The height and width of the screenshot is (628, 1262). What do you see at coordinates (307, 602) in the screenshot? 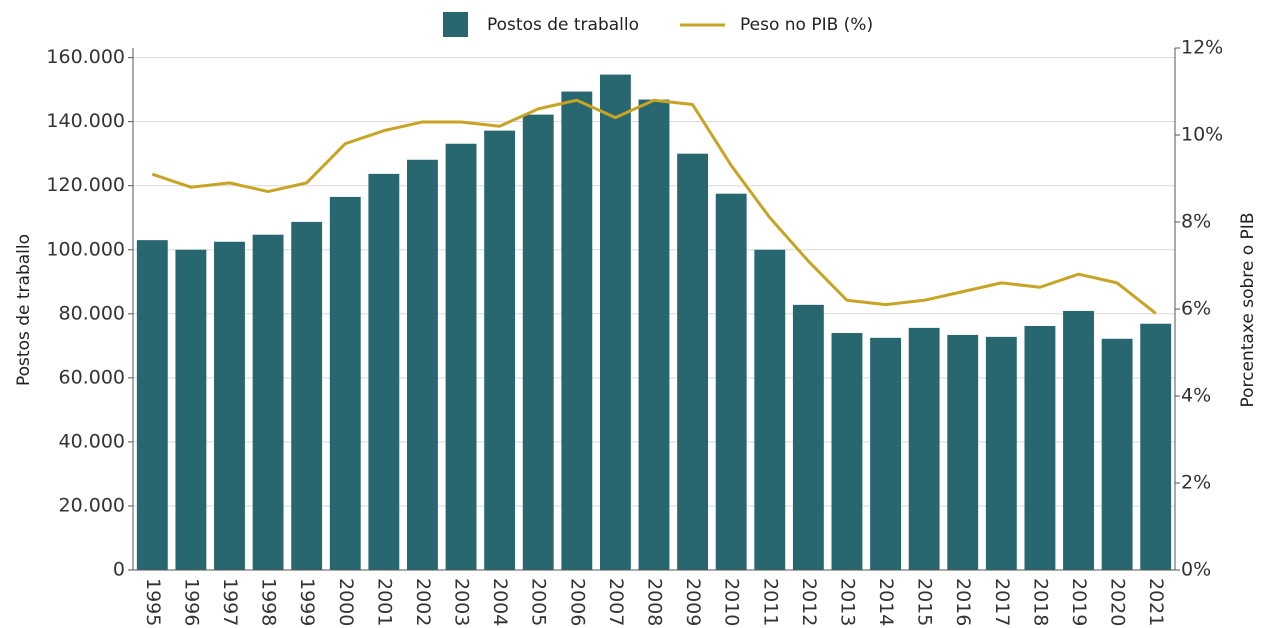
I see `x-tick-label: 1999` at bounding box center [307, 602].